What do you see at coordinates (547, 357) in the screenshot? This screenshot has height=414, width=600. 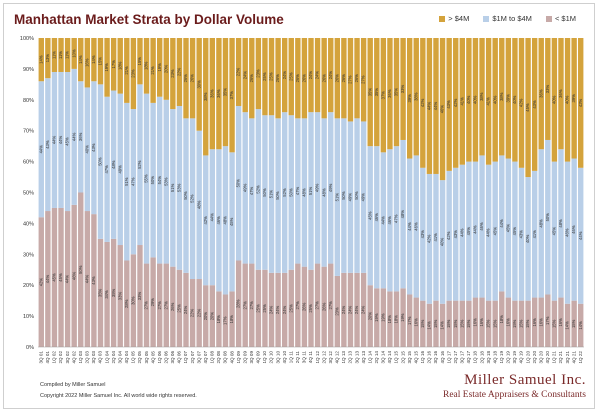 I see `x-tick-label: 4Q 20` at bounding box center [547, 357].